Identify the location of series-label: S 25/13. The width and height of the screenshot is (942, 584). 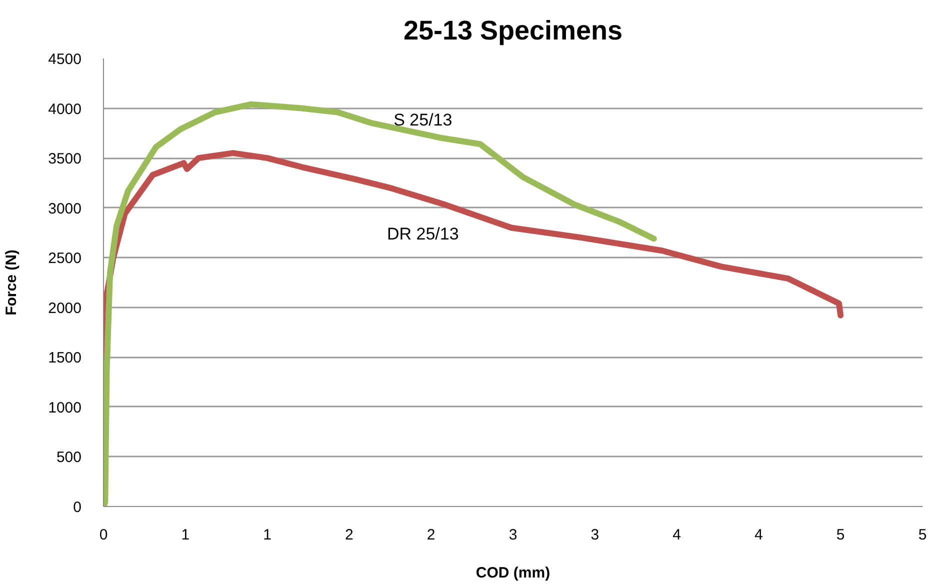
(423, 120).